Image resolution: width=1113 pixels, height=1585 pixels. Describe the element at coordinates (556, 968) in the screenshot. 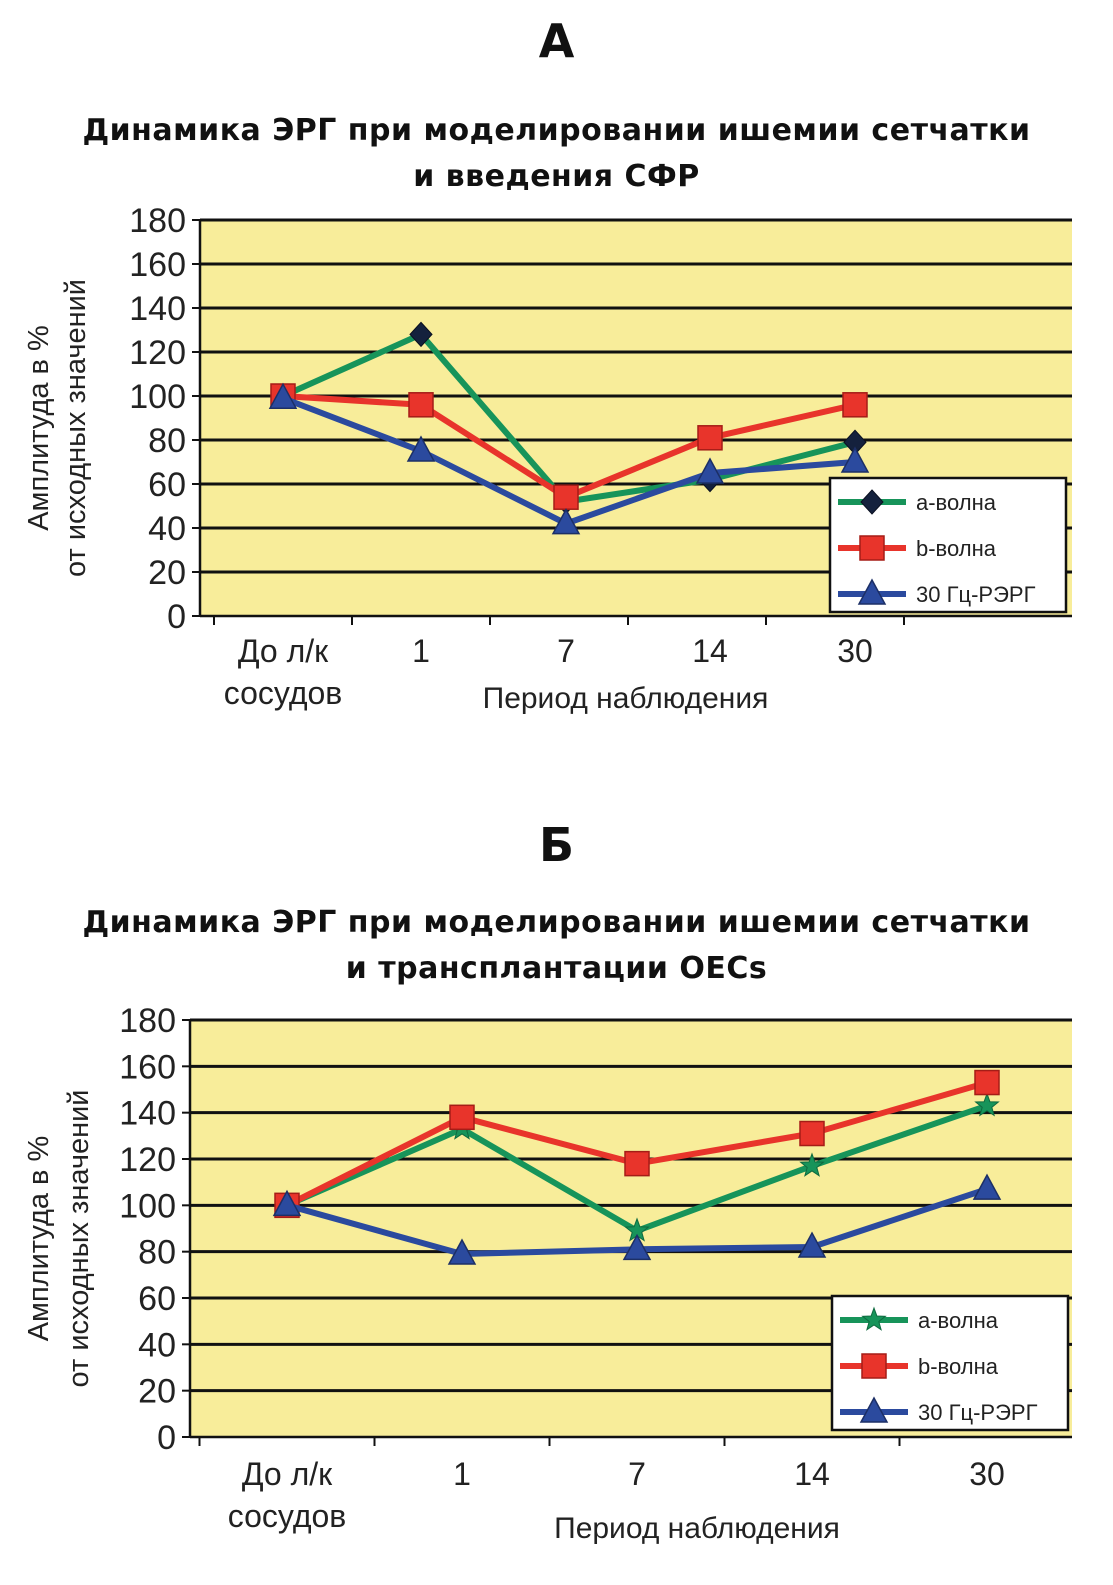

I see `chart-title-b-line2: и трансплантации OECs` at that location.